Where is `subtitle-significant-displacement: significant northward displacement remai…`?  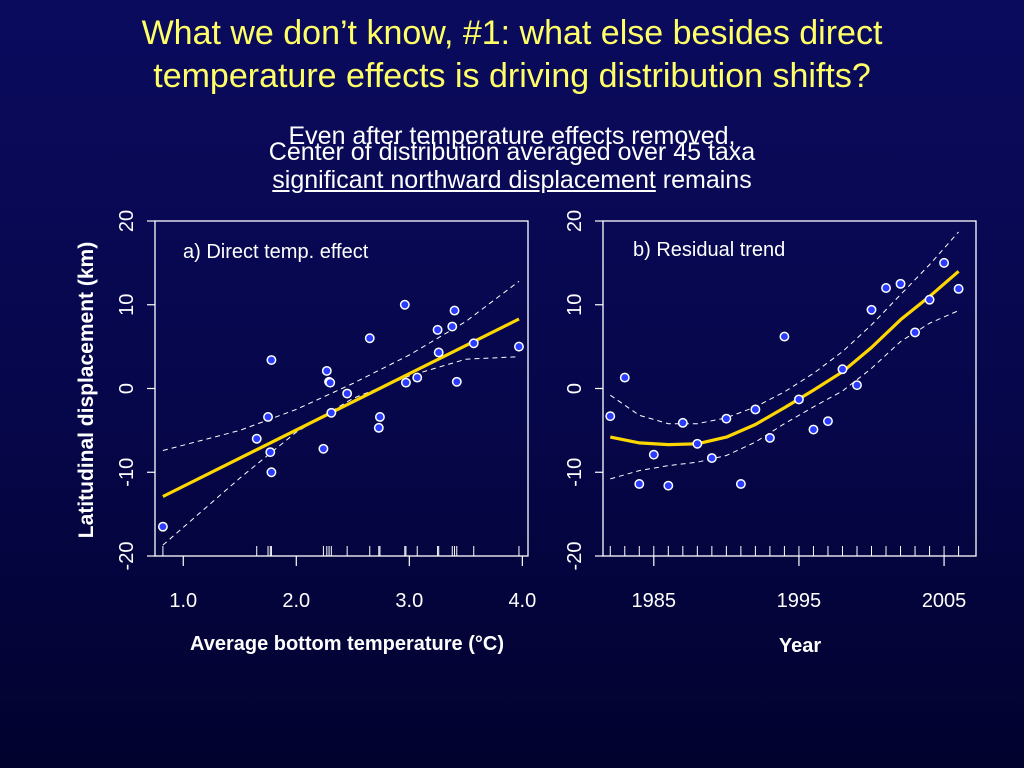 subtitle-significant-displacement: significant northward displacement remai… is located at coordinates (512, 180).